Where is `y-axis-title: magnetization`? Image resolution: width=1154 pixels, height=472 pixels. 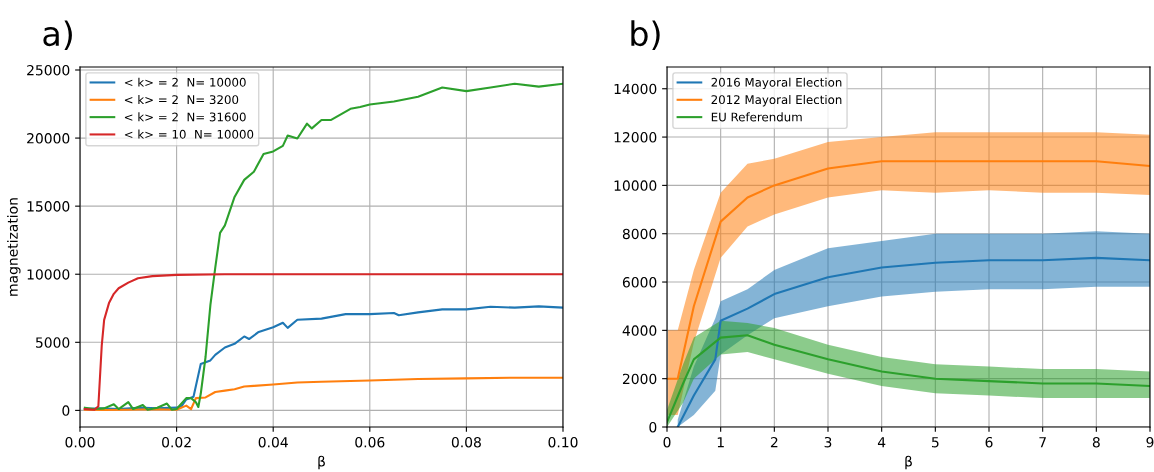 y-axis-title: magnetization is located at coordinates (14, 247).